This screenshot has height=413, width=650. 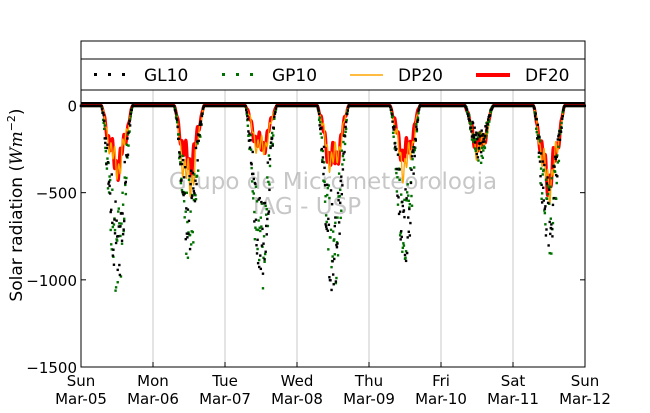 I want to click on legend-dot, so click(x=123, y=74).